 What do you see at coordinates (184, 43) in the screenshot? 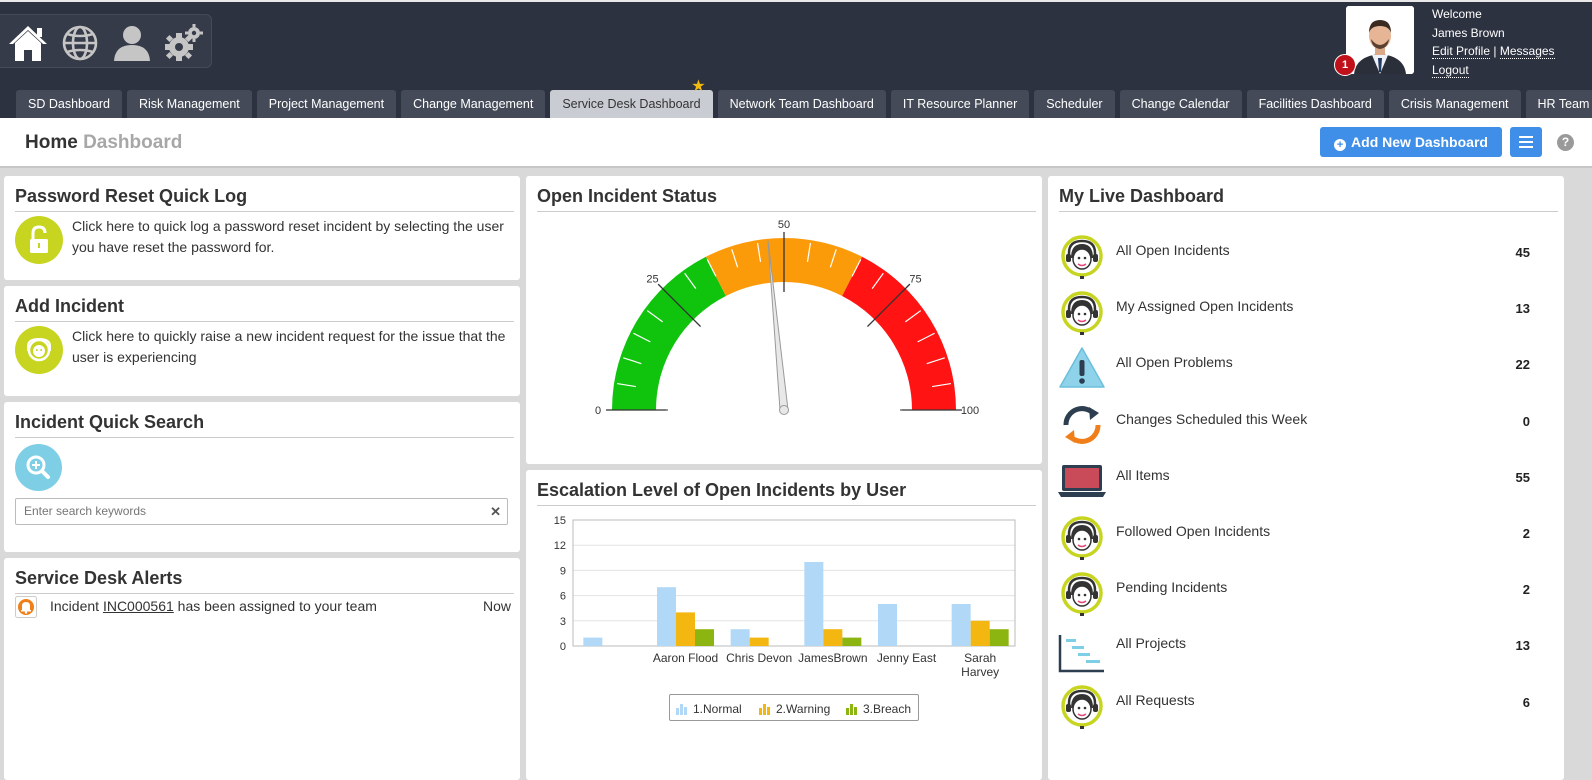
I see `settings-icon` at bounding box center [184, 43].